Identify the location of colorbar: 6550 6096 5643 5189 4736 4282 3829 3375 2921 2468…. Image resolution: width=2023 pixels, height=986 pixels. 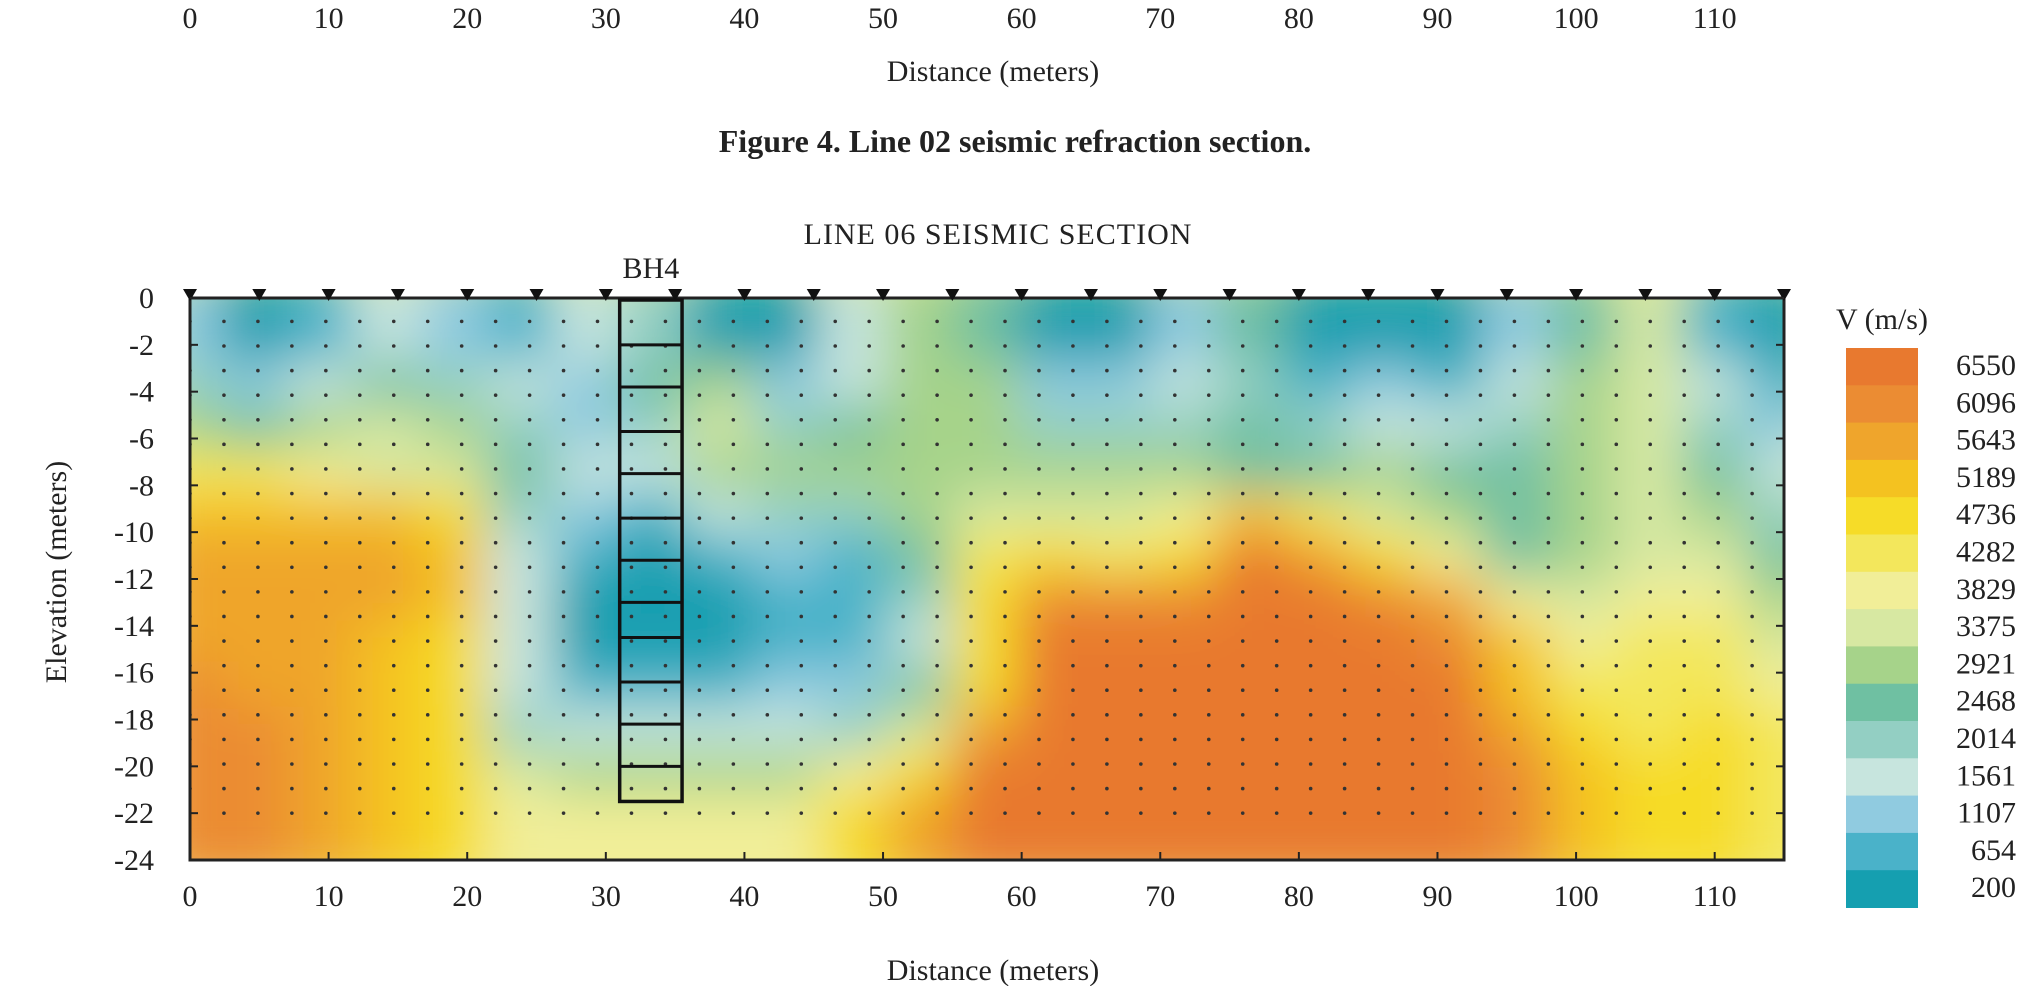
(1931, 628).